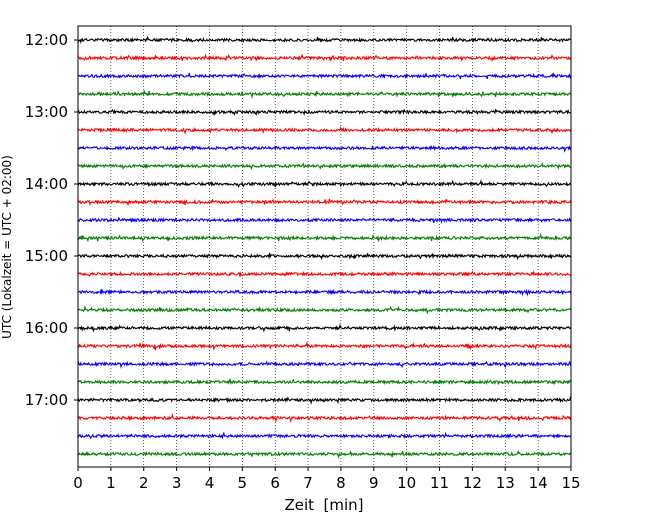 The width and height of the screenshot is (650, 520). Describe the element at coordinates (46, 328) in the screenshot. I see `y-tick-label-1600: 16:00` at that location.